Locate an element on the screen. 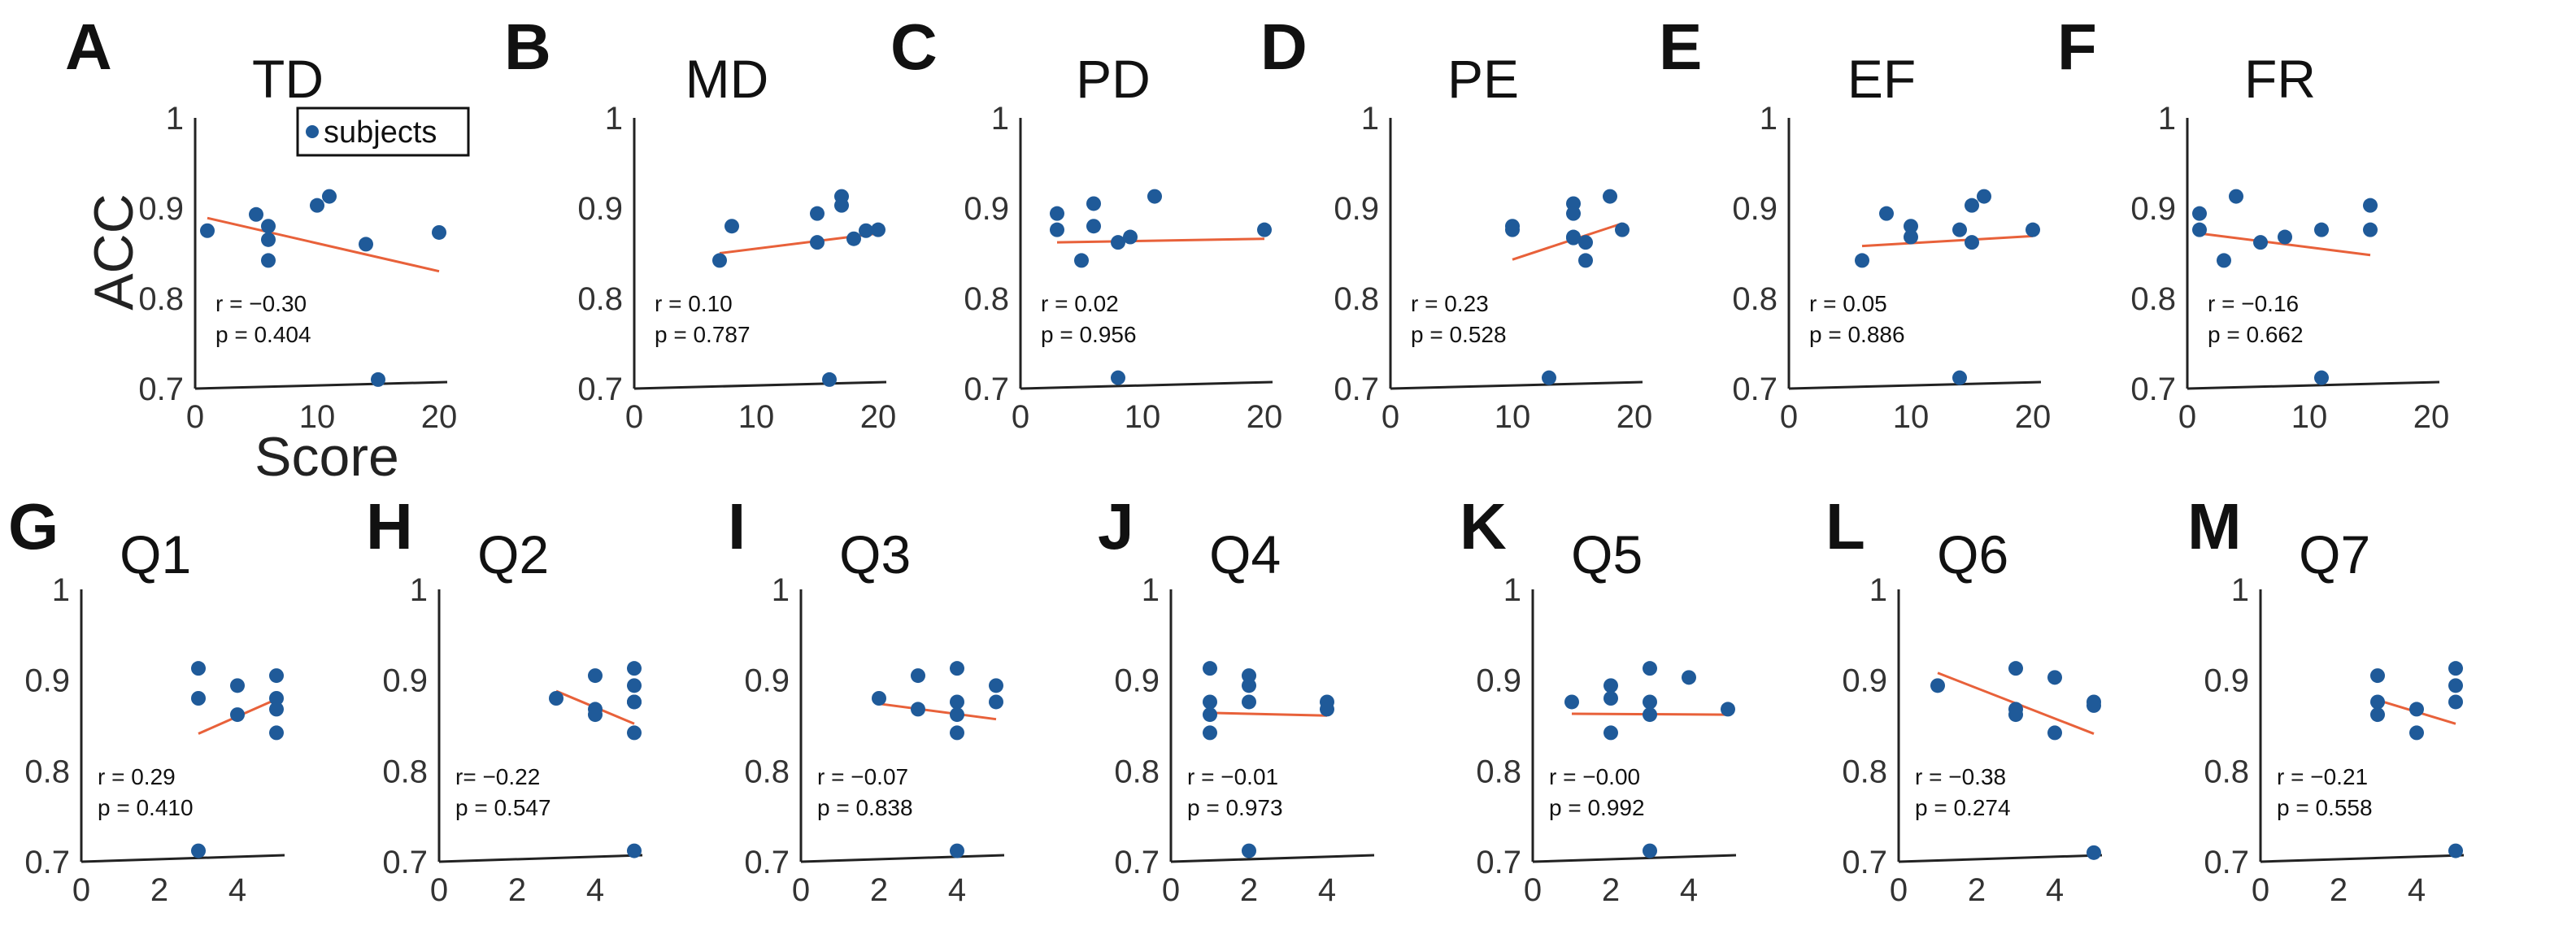  panel-title: TD is located at coordinates (288, 79).